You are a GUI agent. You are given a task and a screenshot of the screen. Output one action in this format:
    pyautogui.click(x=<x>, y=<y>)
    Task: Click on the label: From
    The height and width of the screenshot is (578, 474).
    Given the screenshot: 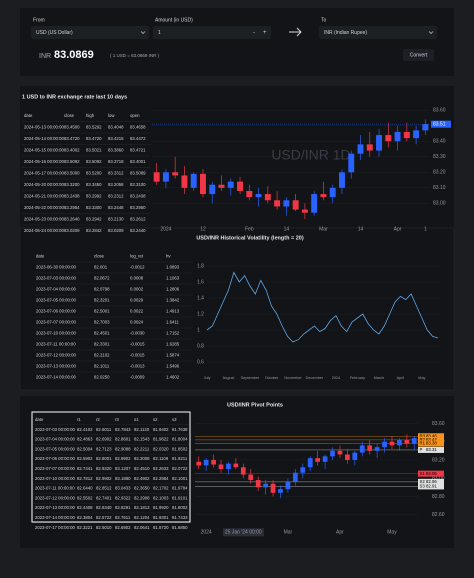 What is the action you would take?
    pyautogui.click(x=39, y=20)
    